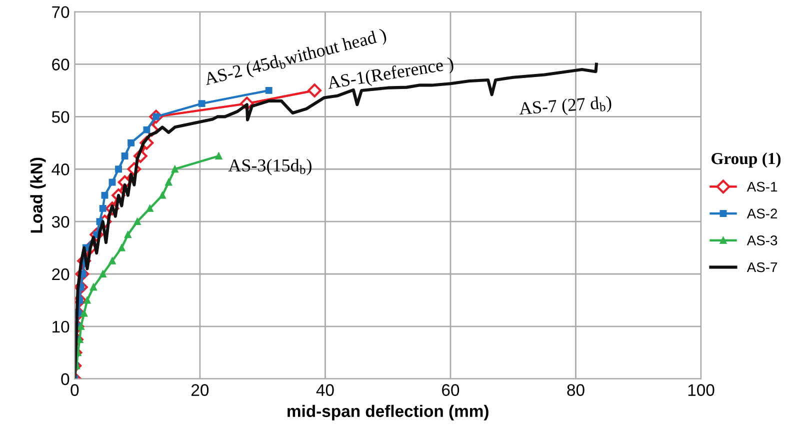 The image size is (803, 437). Describe the element at coordinates (200, 390) in the screenshot. I see `x-tick-label: 20` at that location.